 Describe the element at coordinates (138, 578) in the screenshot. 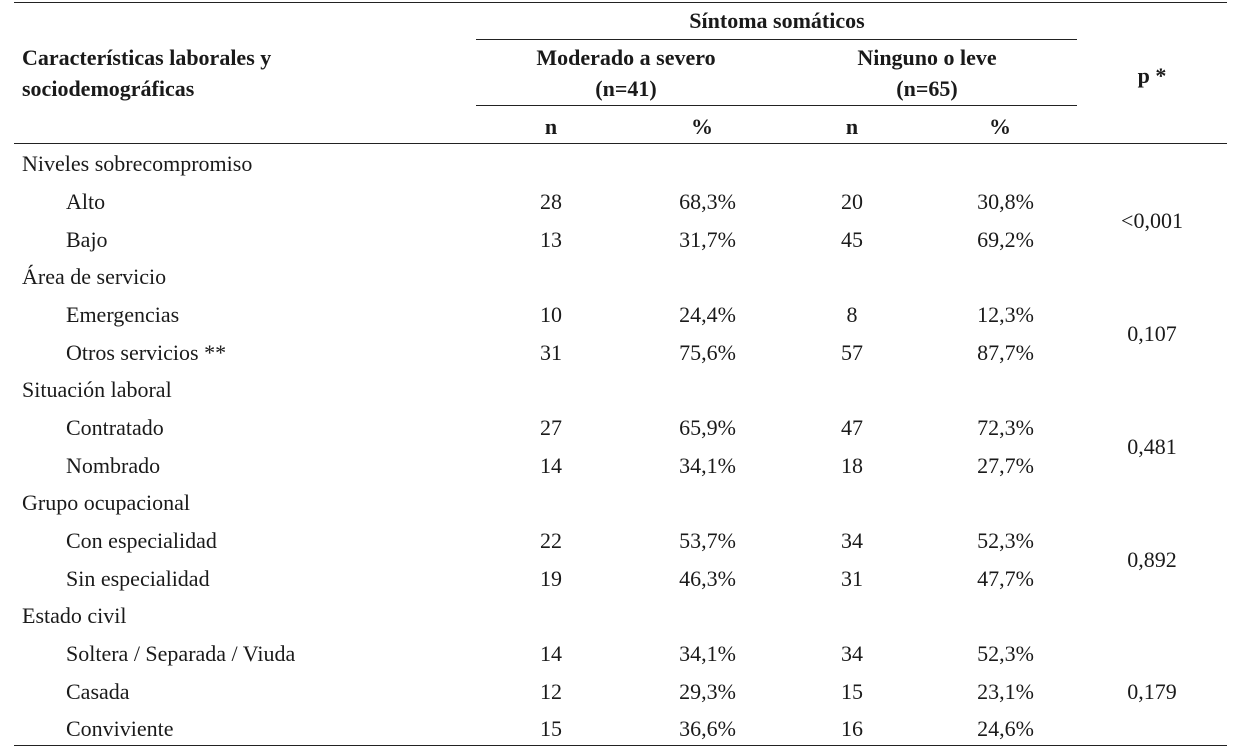

I see `row-label: Sin especialidad` at that location.